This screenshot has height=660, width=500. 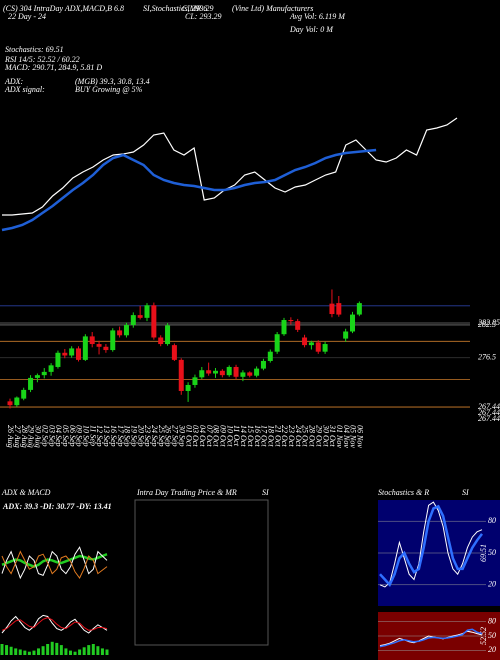 I want to click on x-tick-label: 04 Sep, so click(x=58, y=436).